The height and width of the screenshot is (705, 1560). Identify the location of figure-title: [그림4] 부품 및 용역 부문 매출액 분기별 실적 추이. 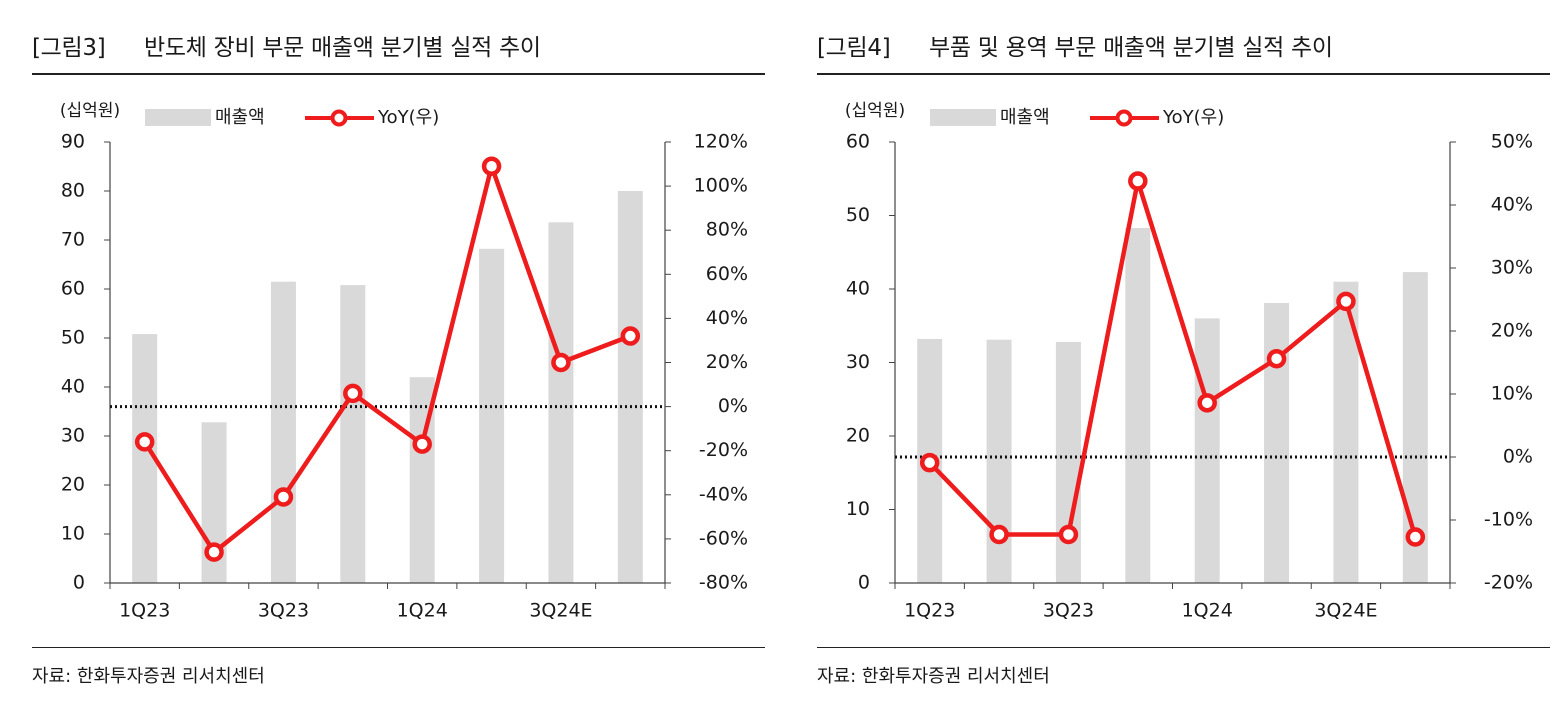
(1075, 45).